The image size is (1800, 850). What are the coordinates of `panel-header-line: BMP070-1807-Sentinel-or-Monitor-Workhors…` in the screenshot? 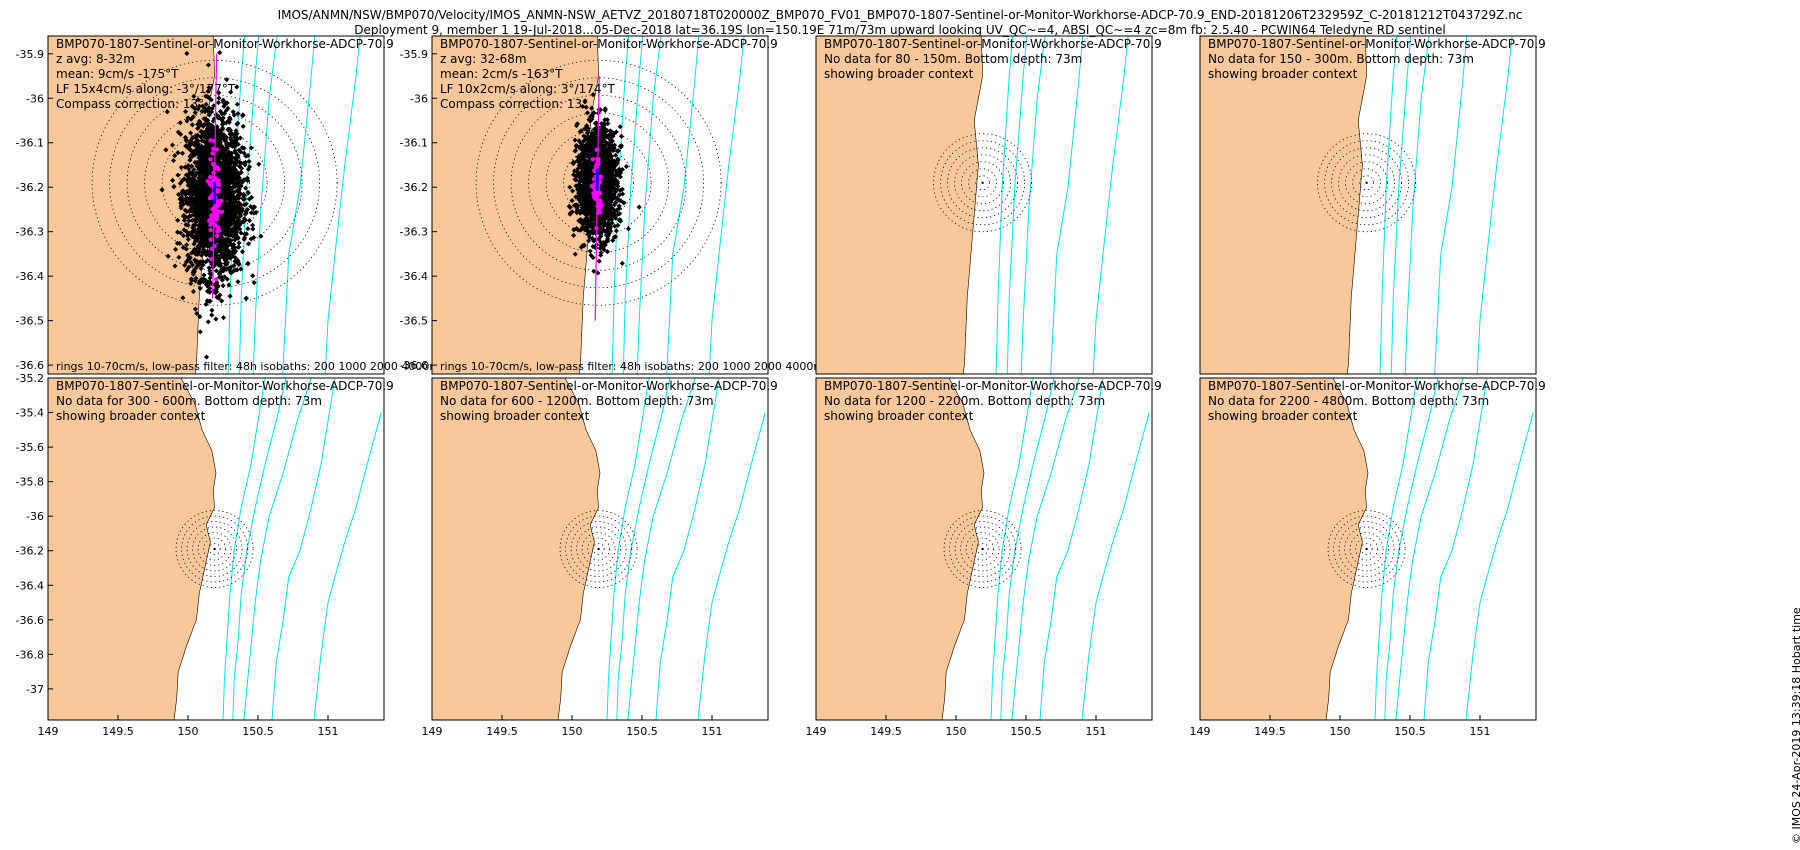 It's located at (1377, 44).